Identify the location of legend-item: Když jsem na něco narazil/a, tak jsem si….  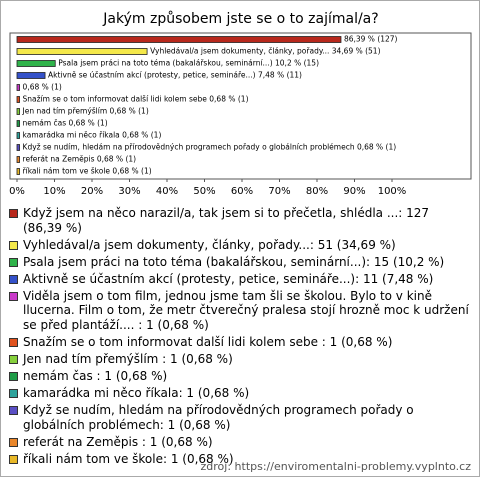
(240, 220).